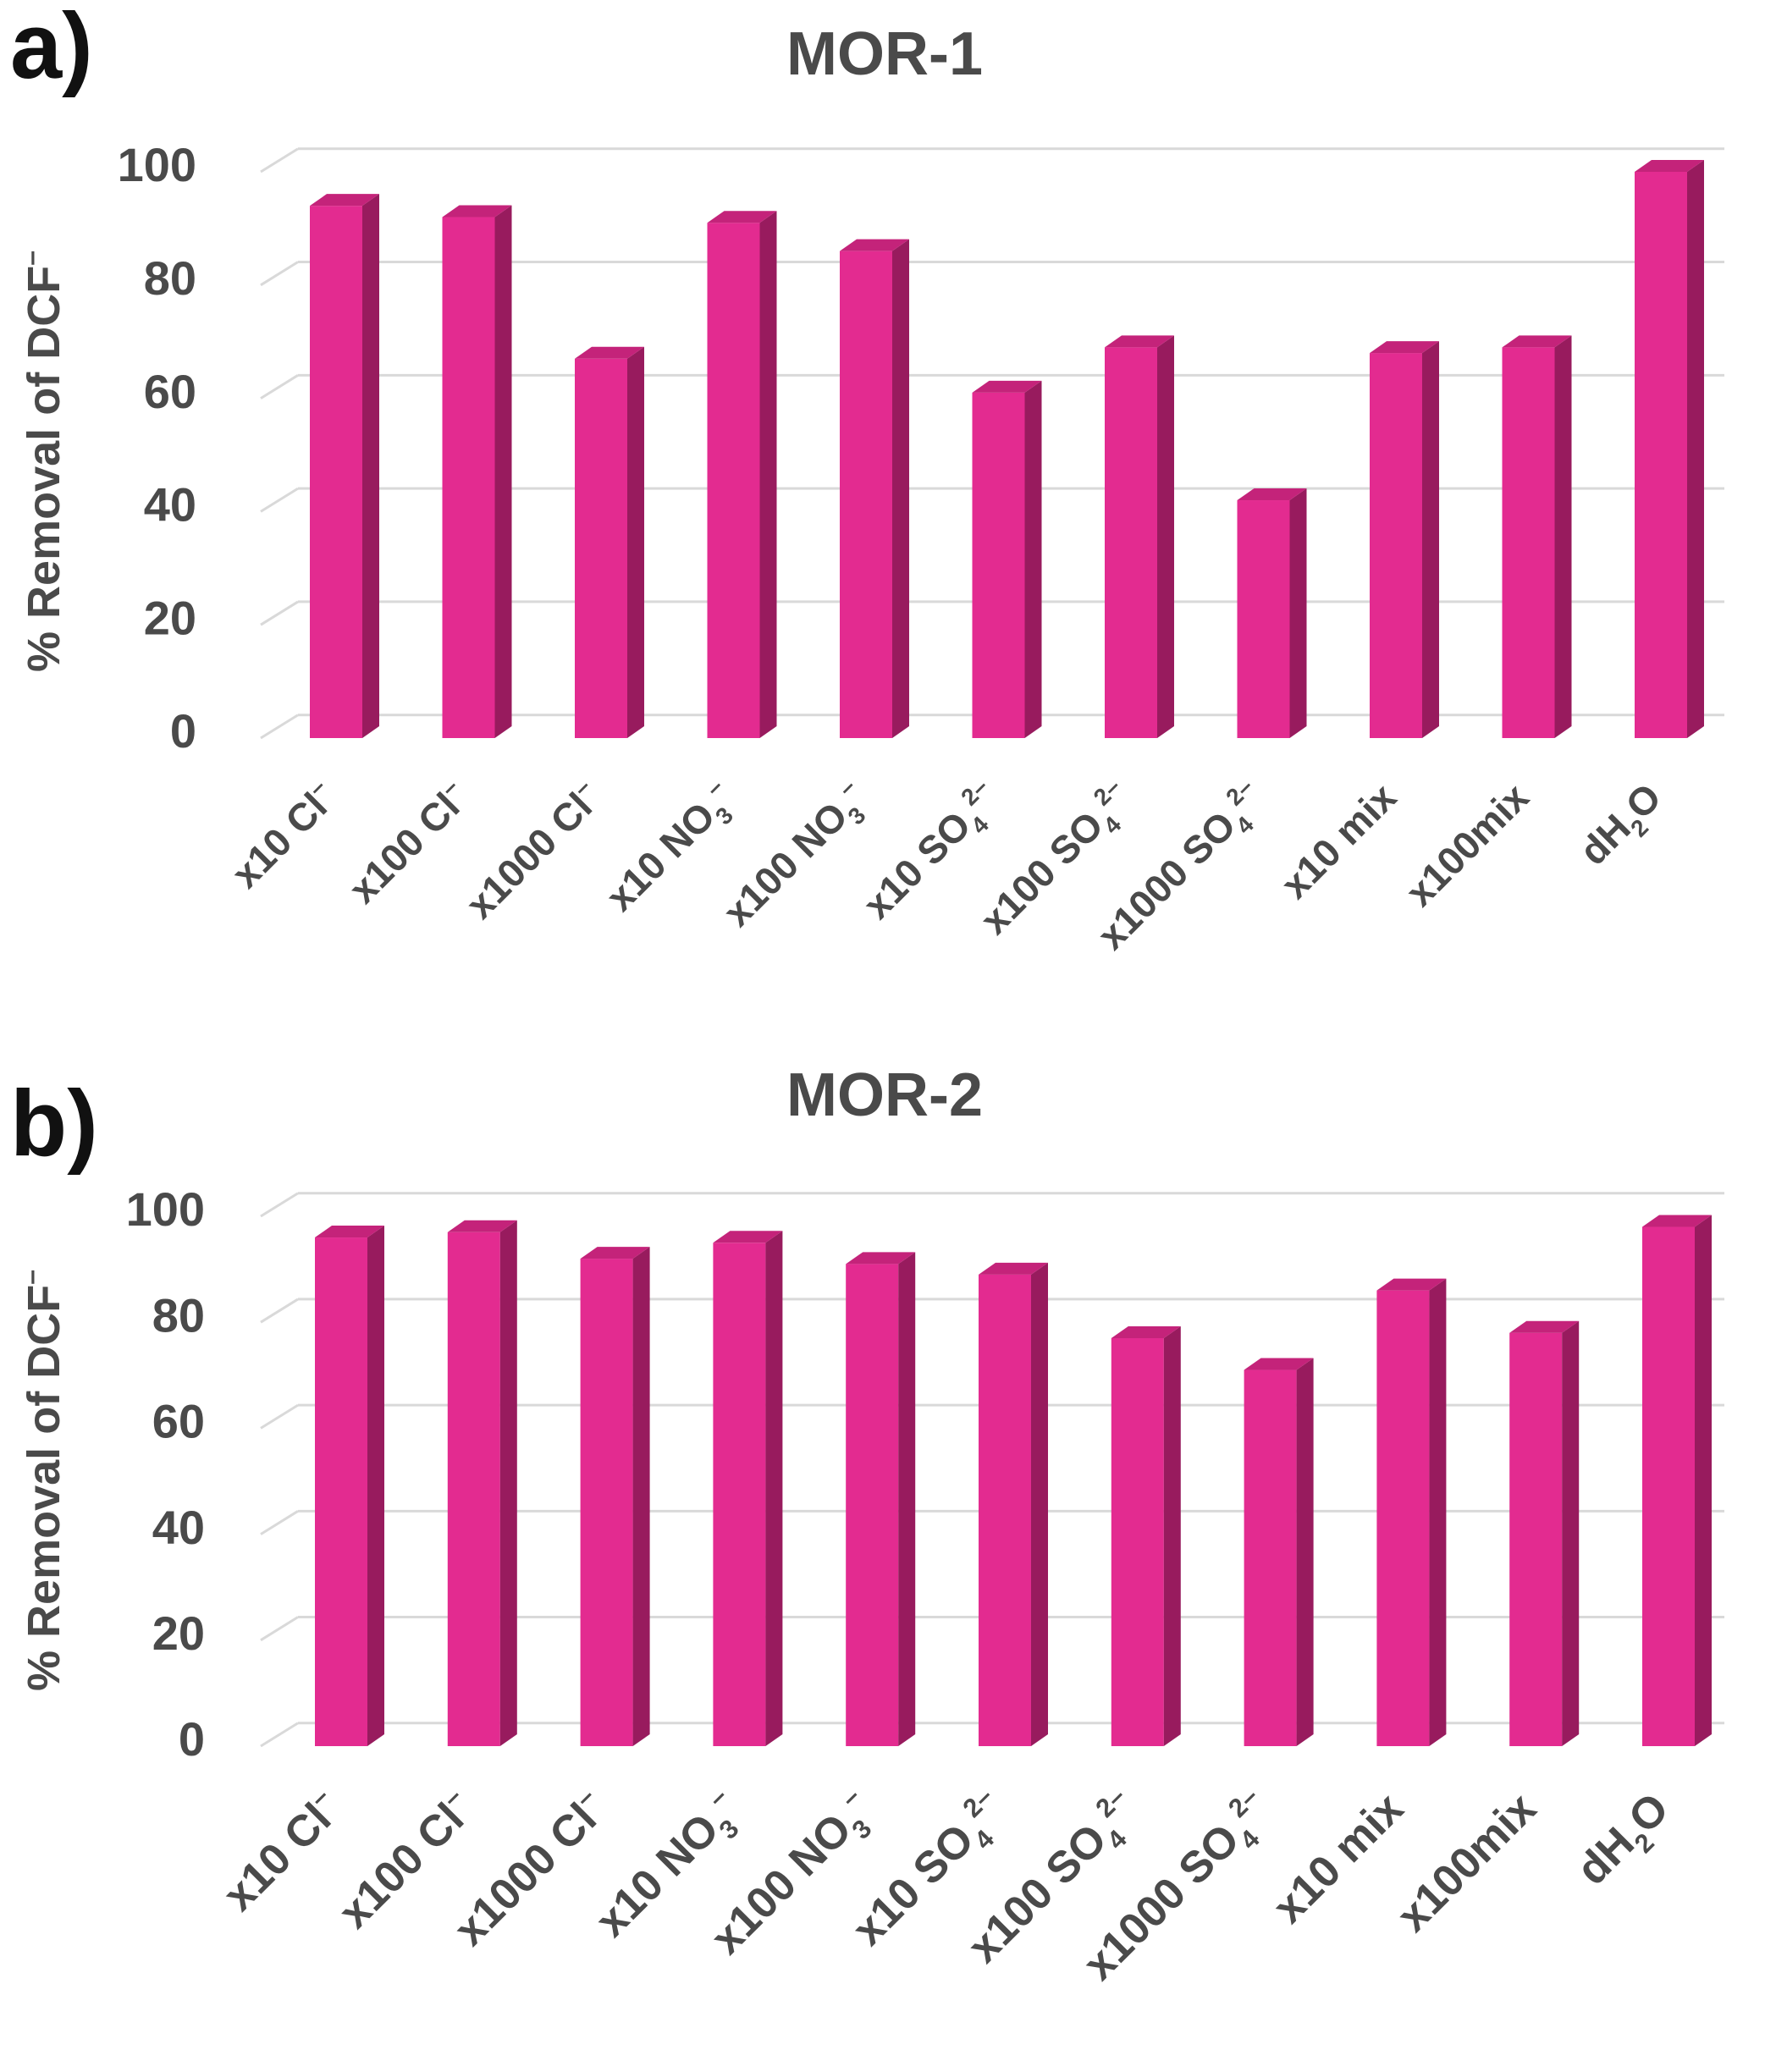  Describe the element at coordinates (884, 1095) in the screenshot. I see `chart-title: MOR-2` at that location.